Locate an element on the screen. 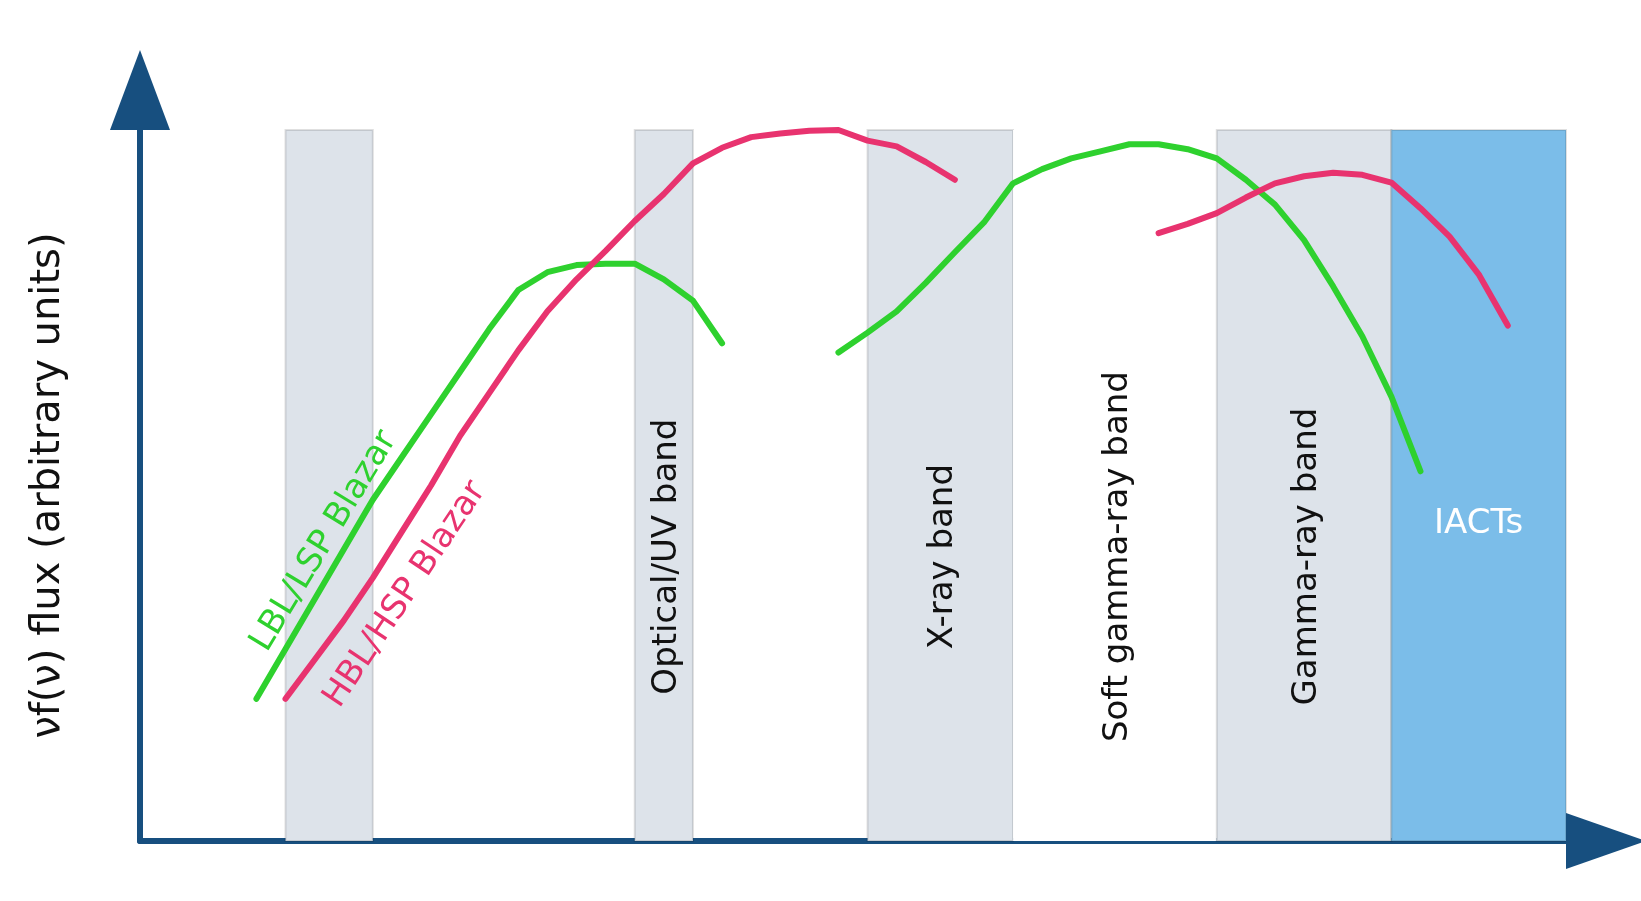 This screenshot has height=901, width=1641. annotation: Soft gamma-ray band is located at coordinates (1114, 557).